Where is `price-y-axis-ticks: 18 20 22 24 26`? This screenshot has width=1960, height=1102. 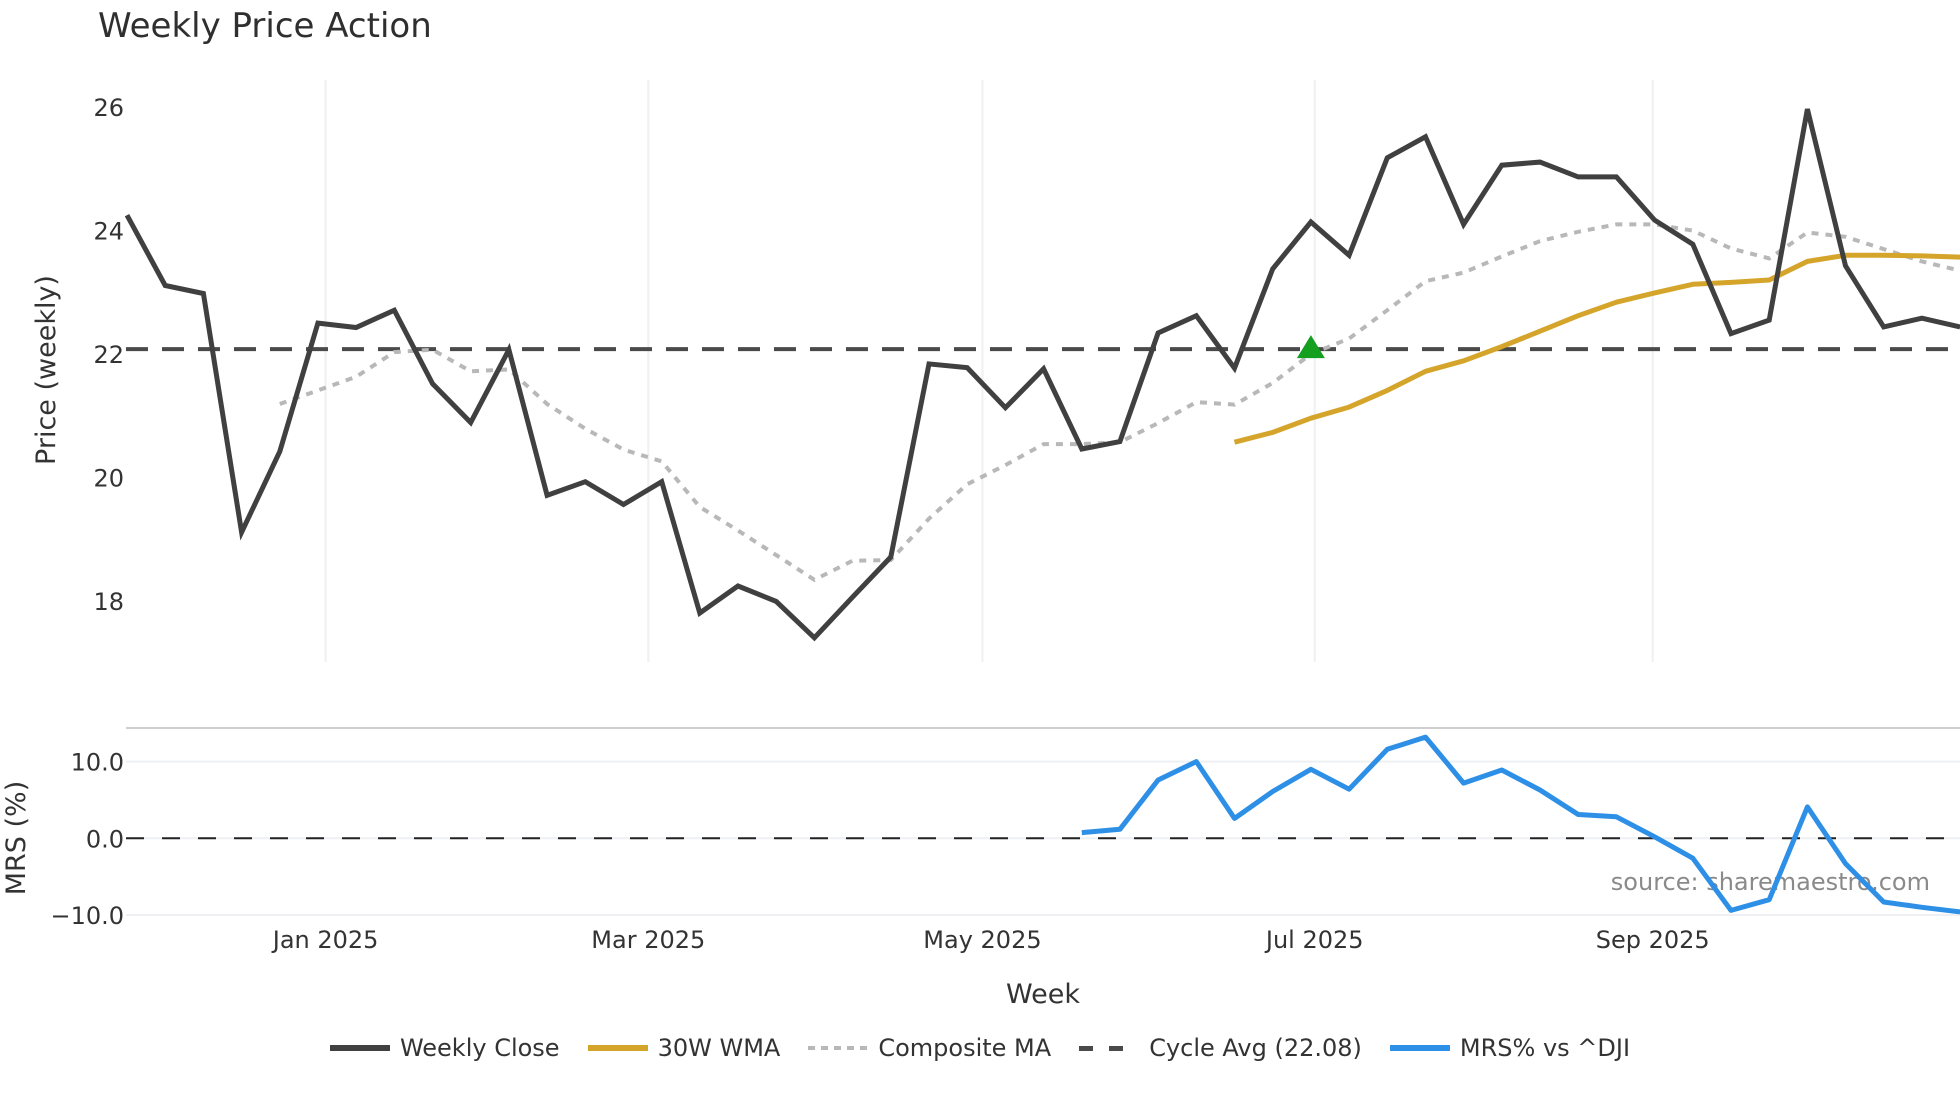
price-y-axis-ticks: 18 20 22 24 26 is located at coordinates (108, 355).